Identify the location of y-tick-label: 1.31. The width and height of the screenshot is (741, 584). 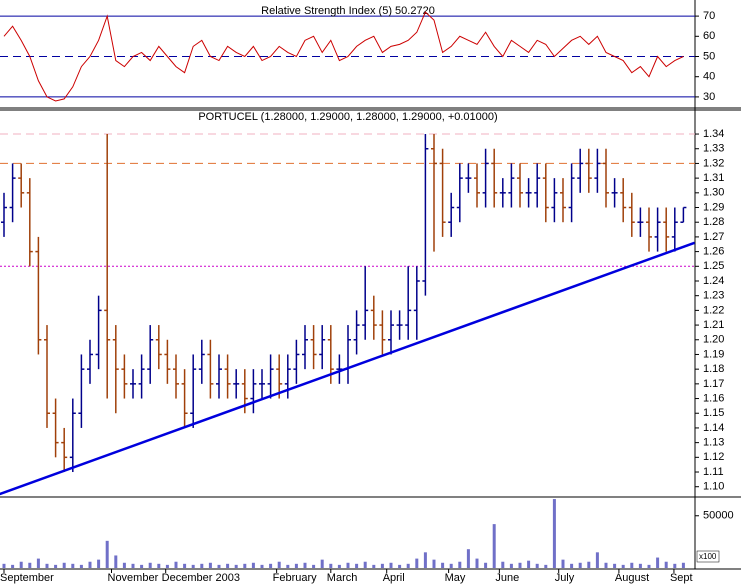
(713, 178).